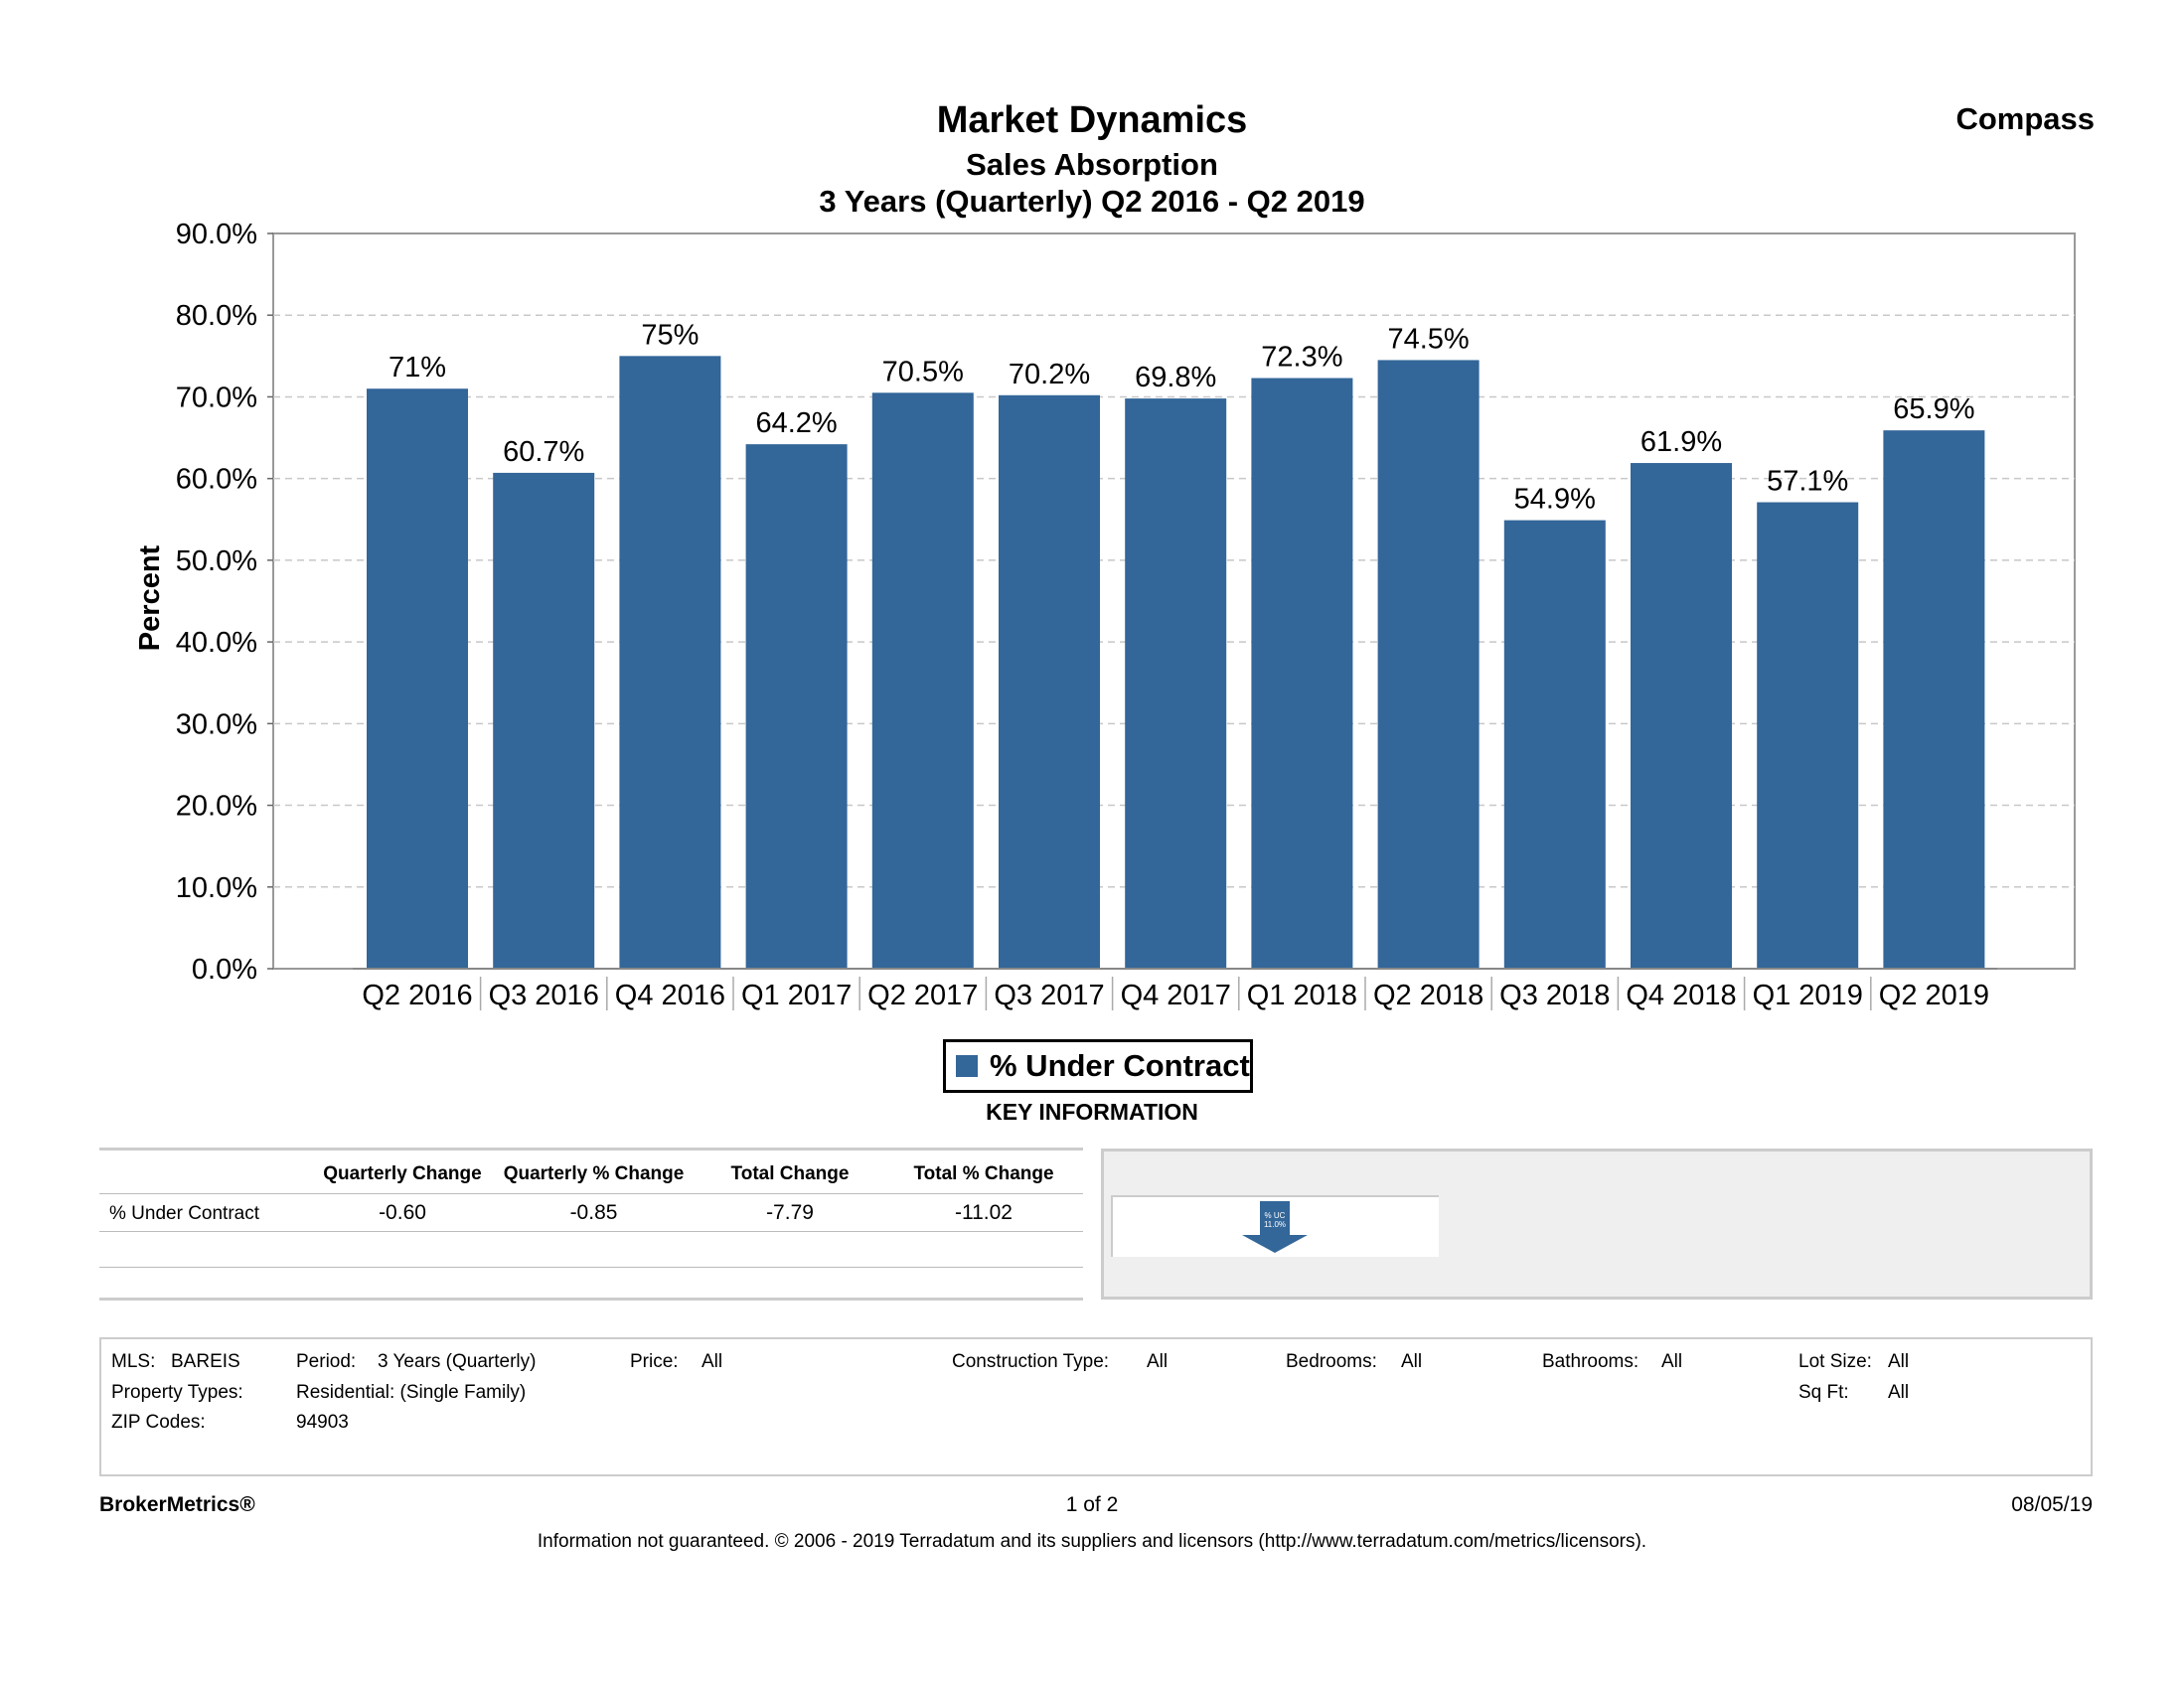 The image size is (2184, 1689). Describe the element at coordinates (543, 452) in the screenshot. I see `data-label: 60.7%` at that location.